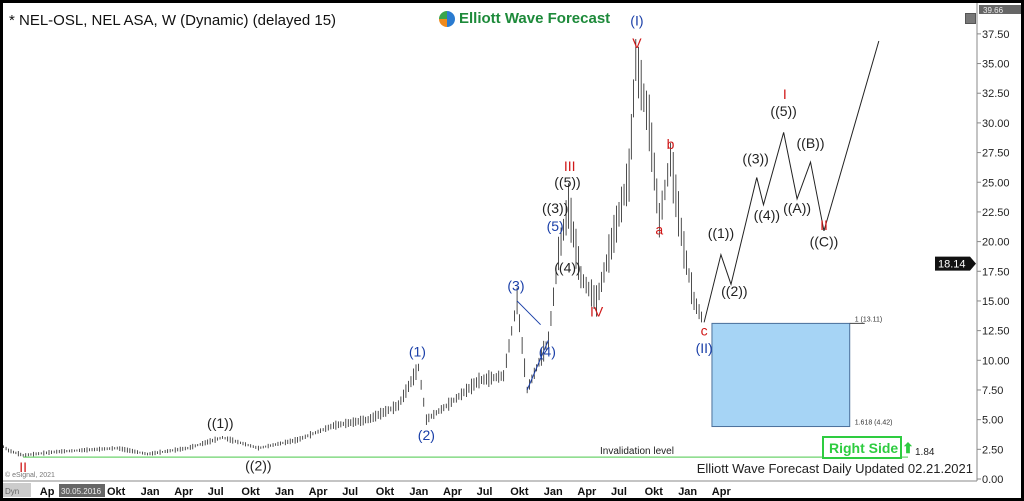 This screenshot has width=1024, height=501. I want to click on invalidation-value: 1.84, so click(925, 452).